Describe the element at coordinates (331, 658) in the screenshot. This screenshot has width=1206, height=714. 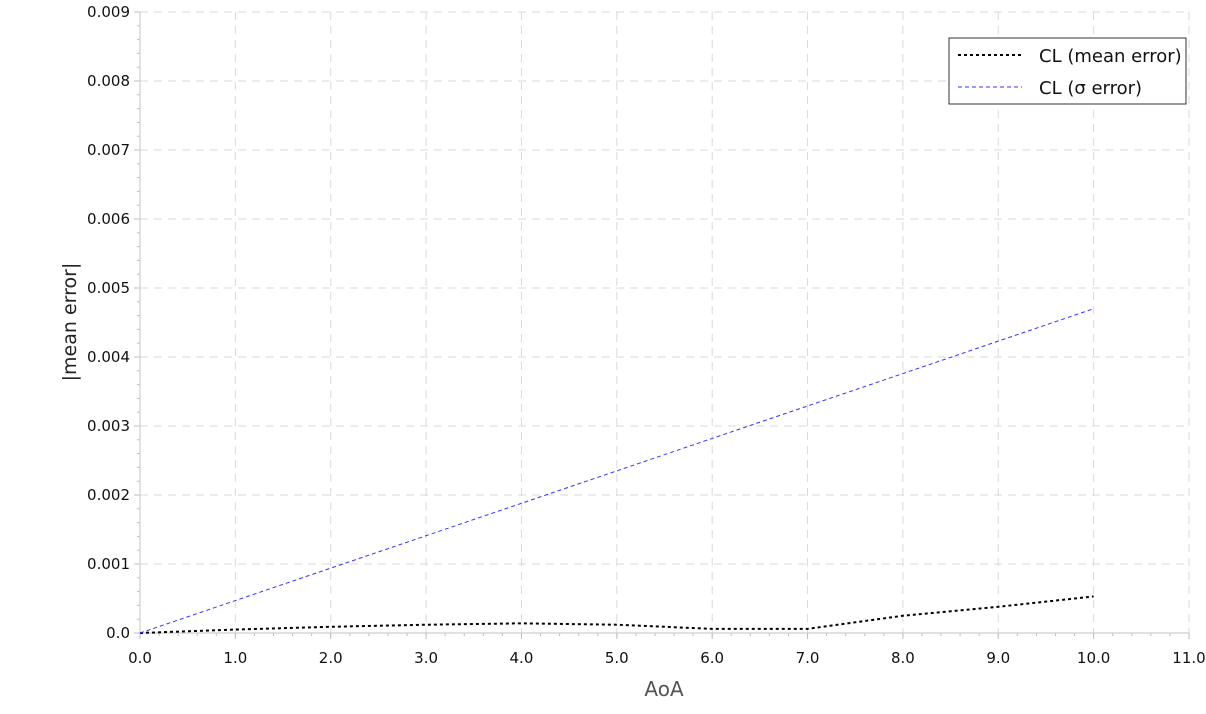
I see `x-tick-label: 2.0` at that location.